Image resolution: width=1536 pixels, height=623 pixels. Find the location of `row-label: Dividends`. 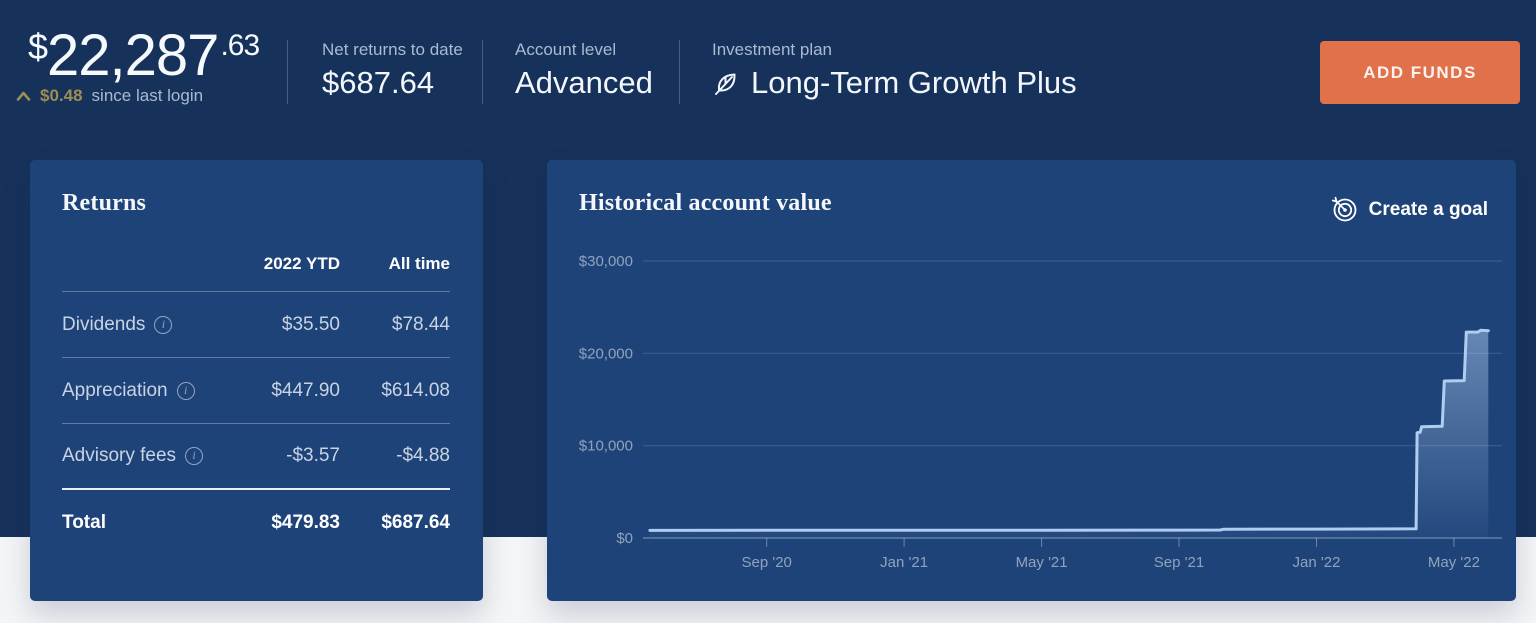

row-label: Dividends is located at coordinates (104, 324).